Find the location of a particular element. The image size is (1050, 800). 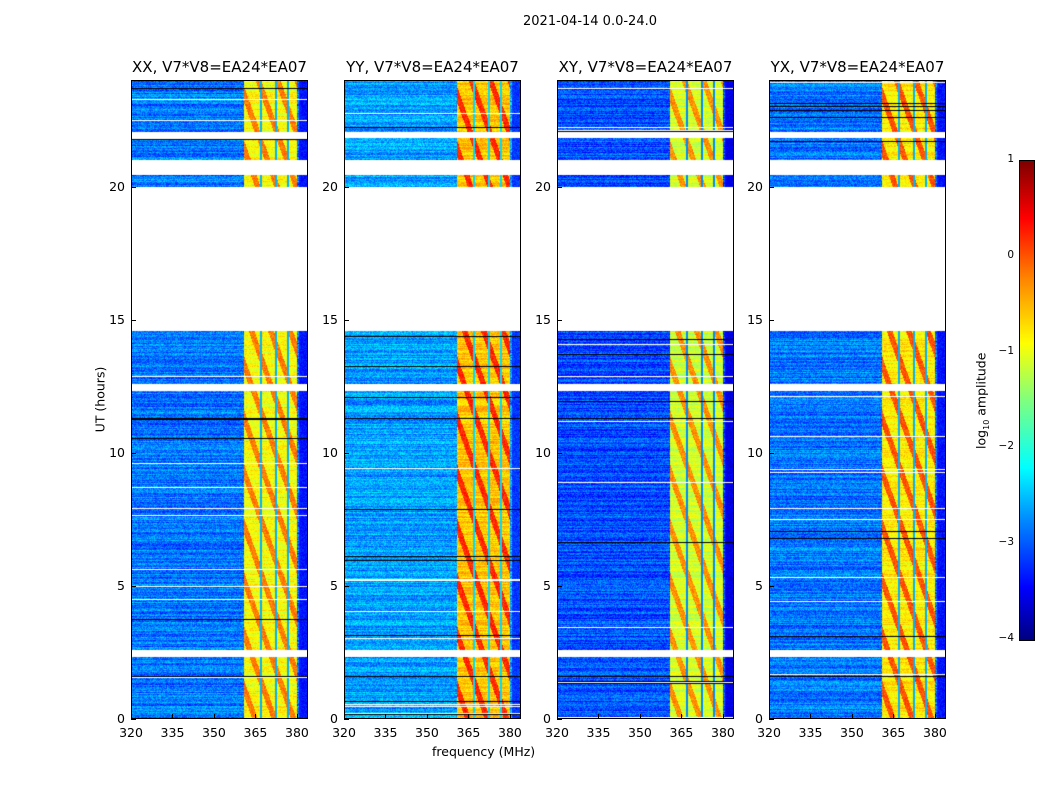

colorbar-label: log10 amplitude is located at coordinates (982, 400).